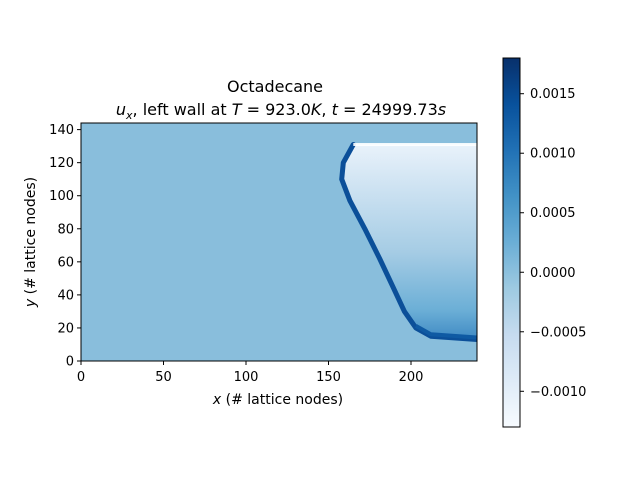  What do you see at coordinates (65, 229) in the screenshot?
I see `y-tick-label: 80` at bounding box center [65, 229].